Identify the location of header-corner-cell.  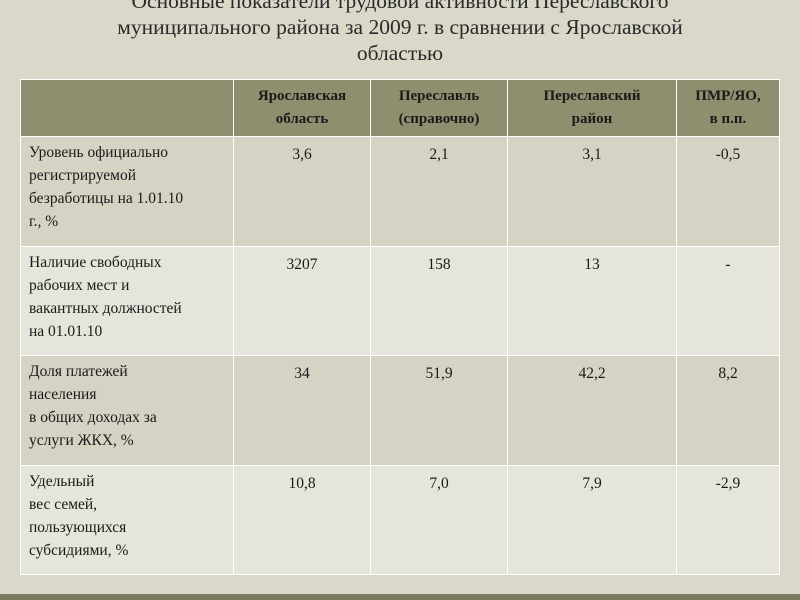
(127, 108).